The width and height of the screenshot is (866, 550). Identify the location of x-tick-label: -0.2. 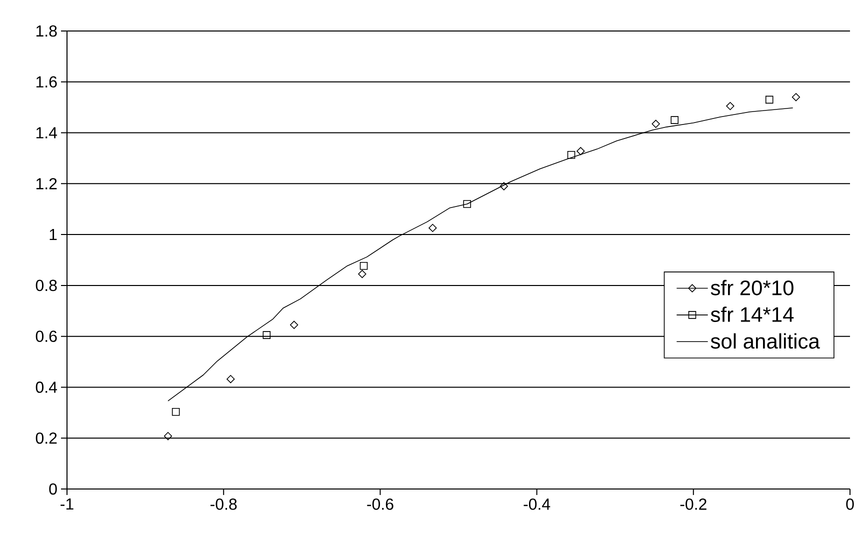
(693, 504).